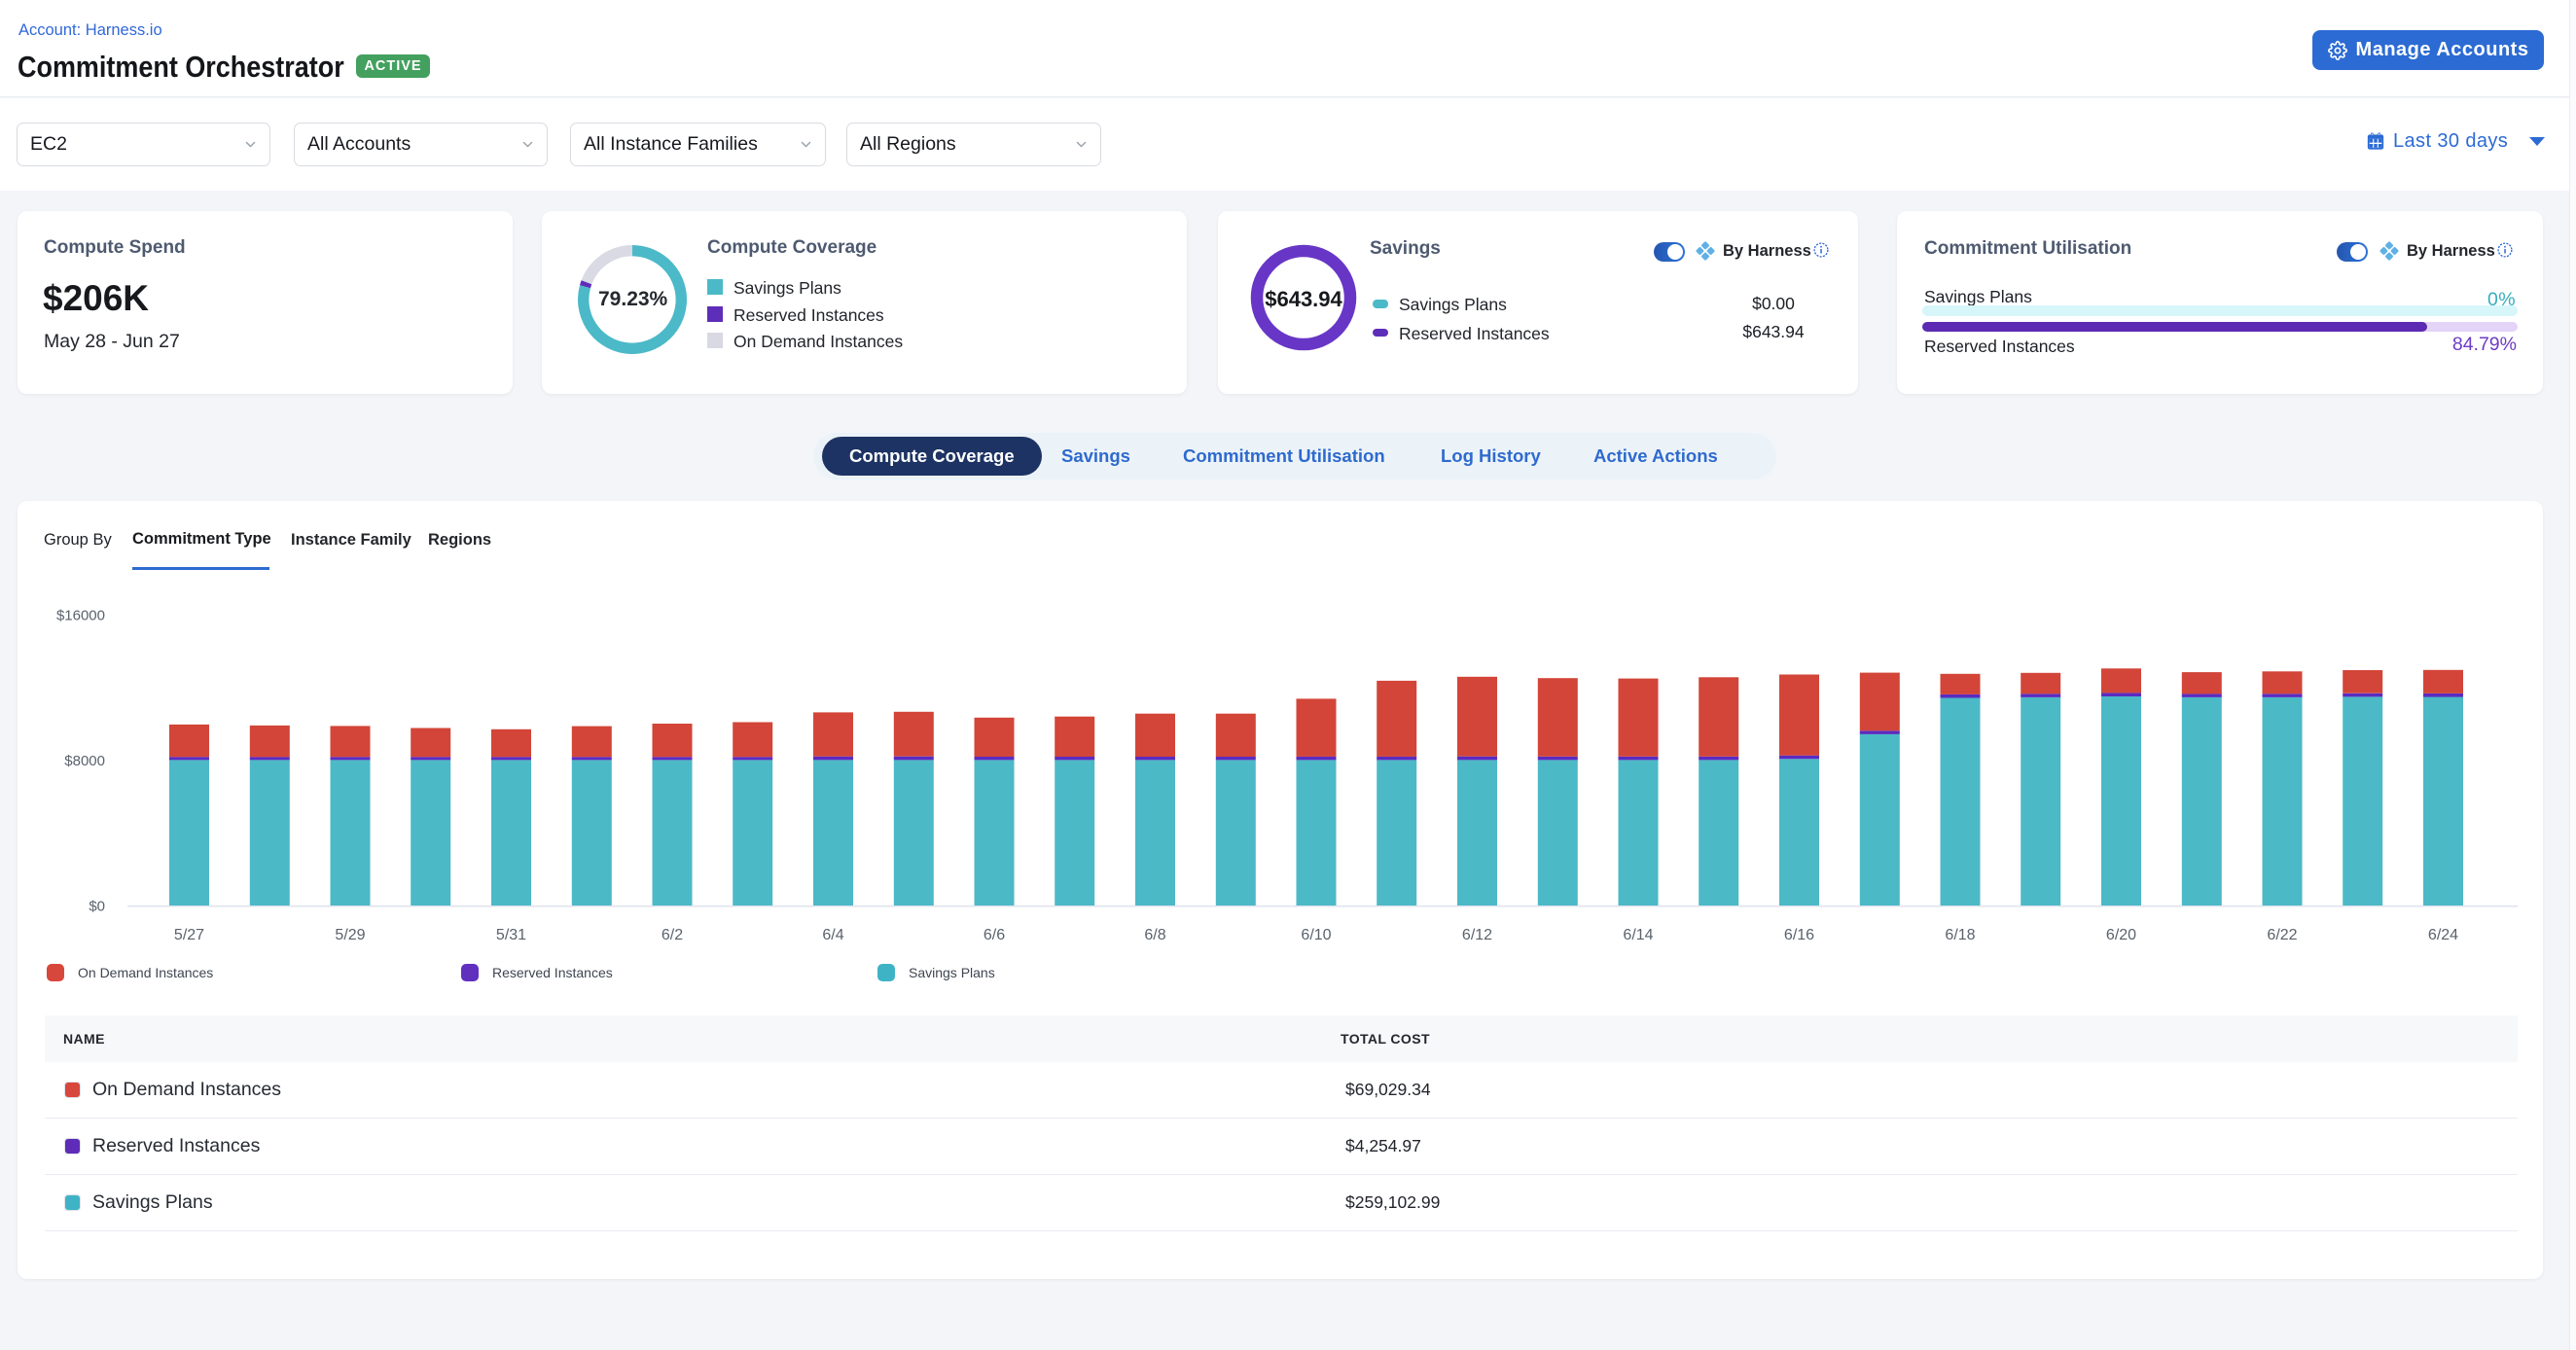  What do you see at coordinates (350, 935) in the screenshot?
I see `svg-text: 5/29` at bounding box center [350, 935].